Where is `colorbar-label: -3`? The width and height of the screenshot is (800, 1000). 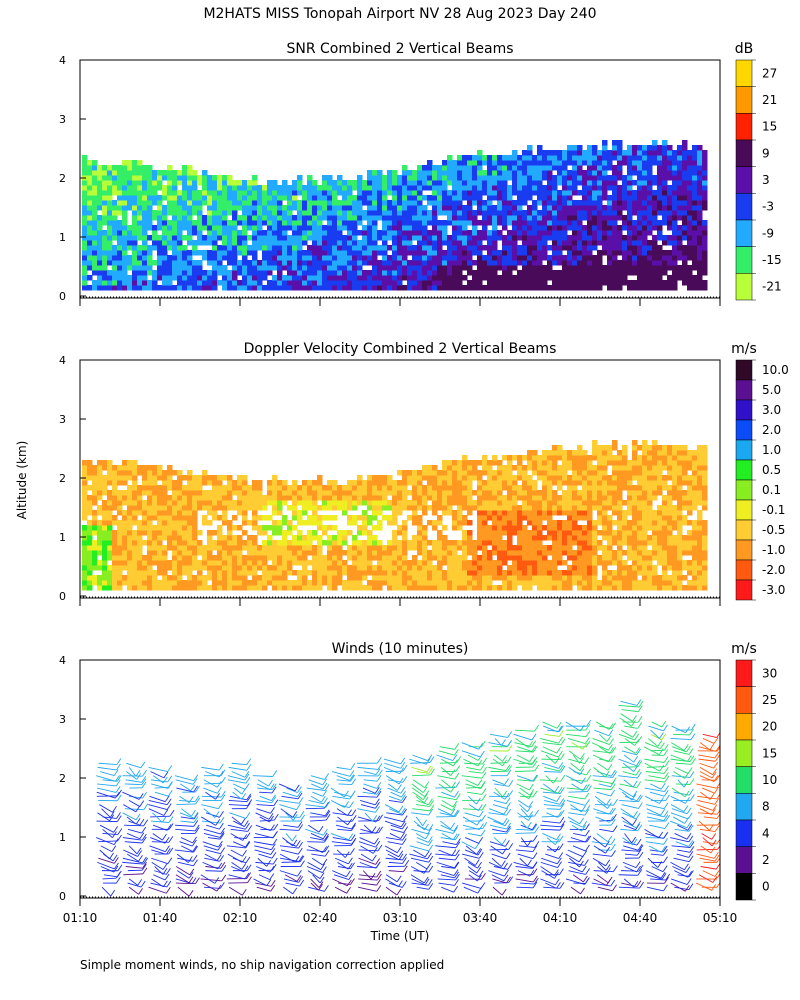
colorbar-label: -3 is located at coordinates (768, 207).